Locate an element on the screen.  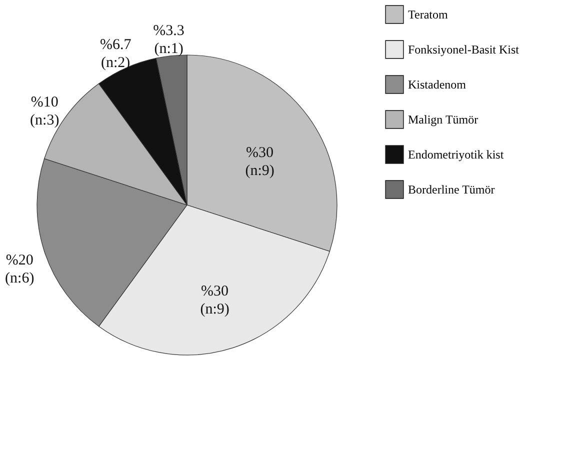
legend-label: Borderline Tümör is located at coordinates (451, 189).